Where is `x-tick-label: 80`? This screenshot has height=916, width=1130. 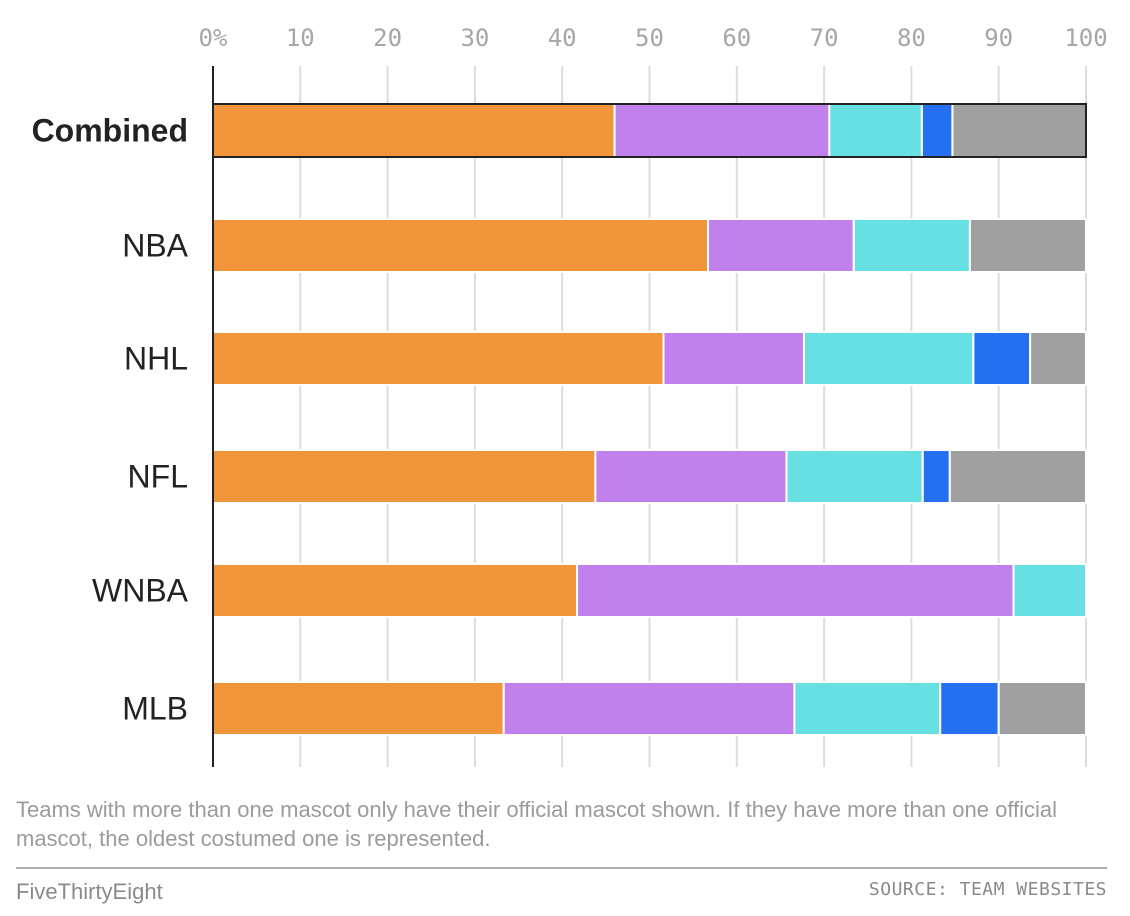 x-tick-label: 80 is located at coordinates (911, 38).